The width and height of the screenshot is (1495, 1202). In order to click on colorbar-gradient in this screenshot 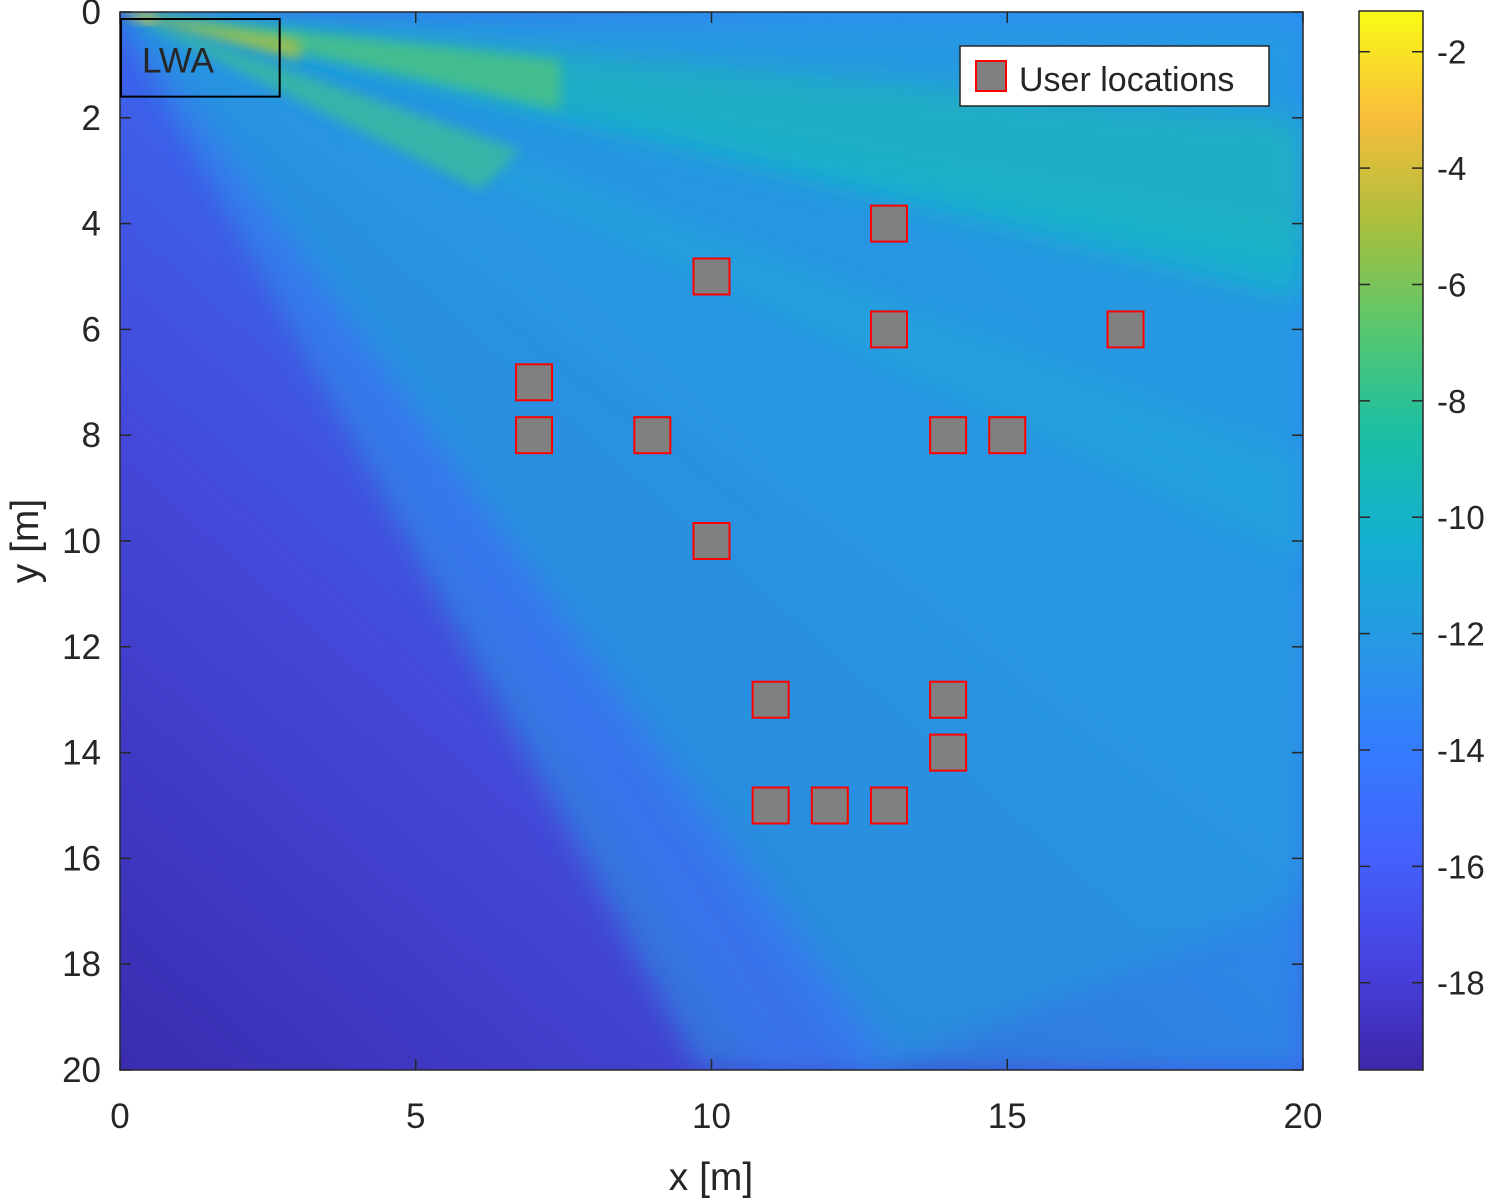, I will do `click(1391, 540)`.